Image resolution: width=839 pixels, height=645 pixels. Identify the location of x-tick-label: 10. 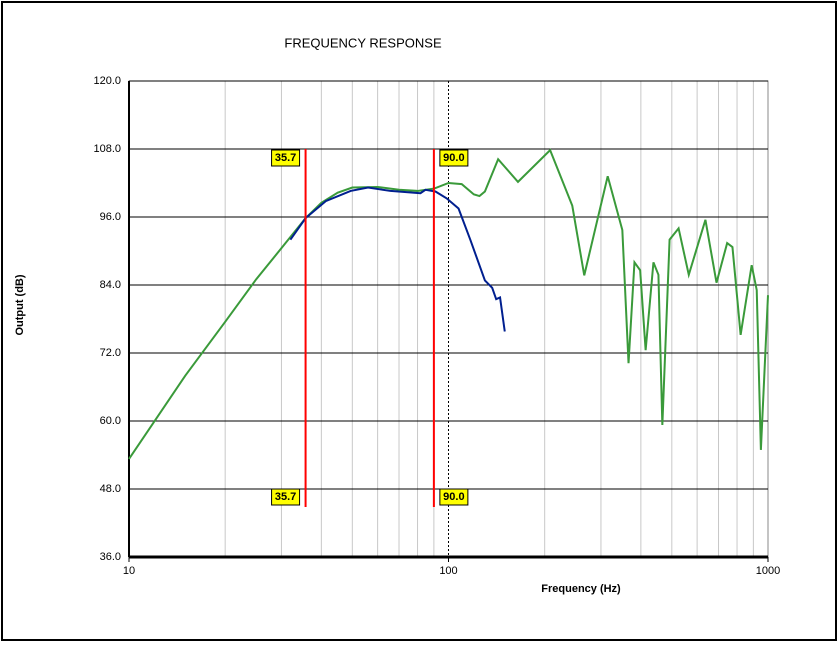
(129, 571).